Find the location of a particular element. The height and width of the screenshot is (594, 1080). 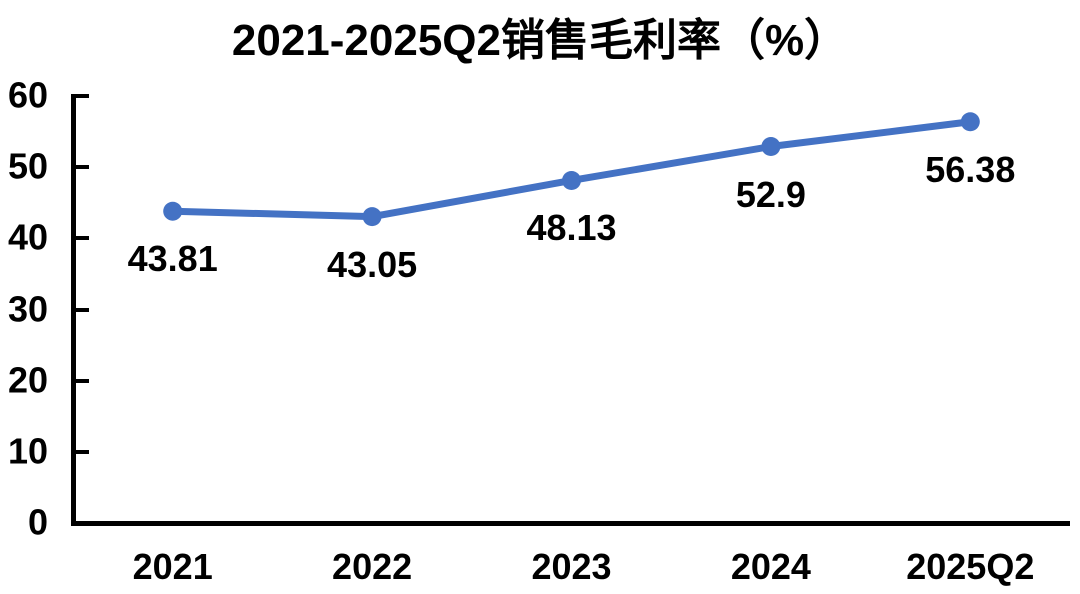

data-label: 48.13 is located at coordinates (571, 228).